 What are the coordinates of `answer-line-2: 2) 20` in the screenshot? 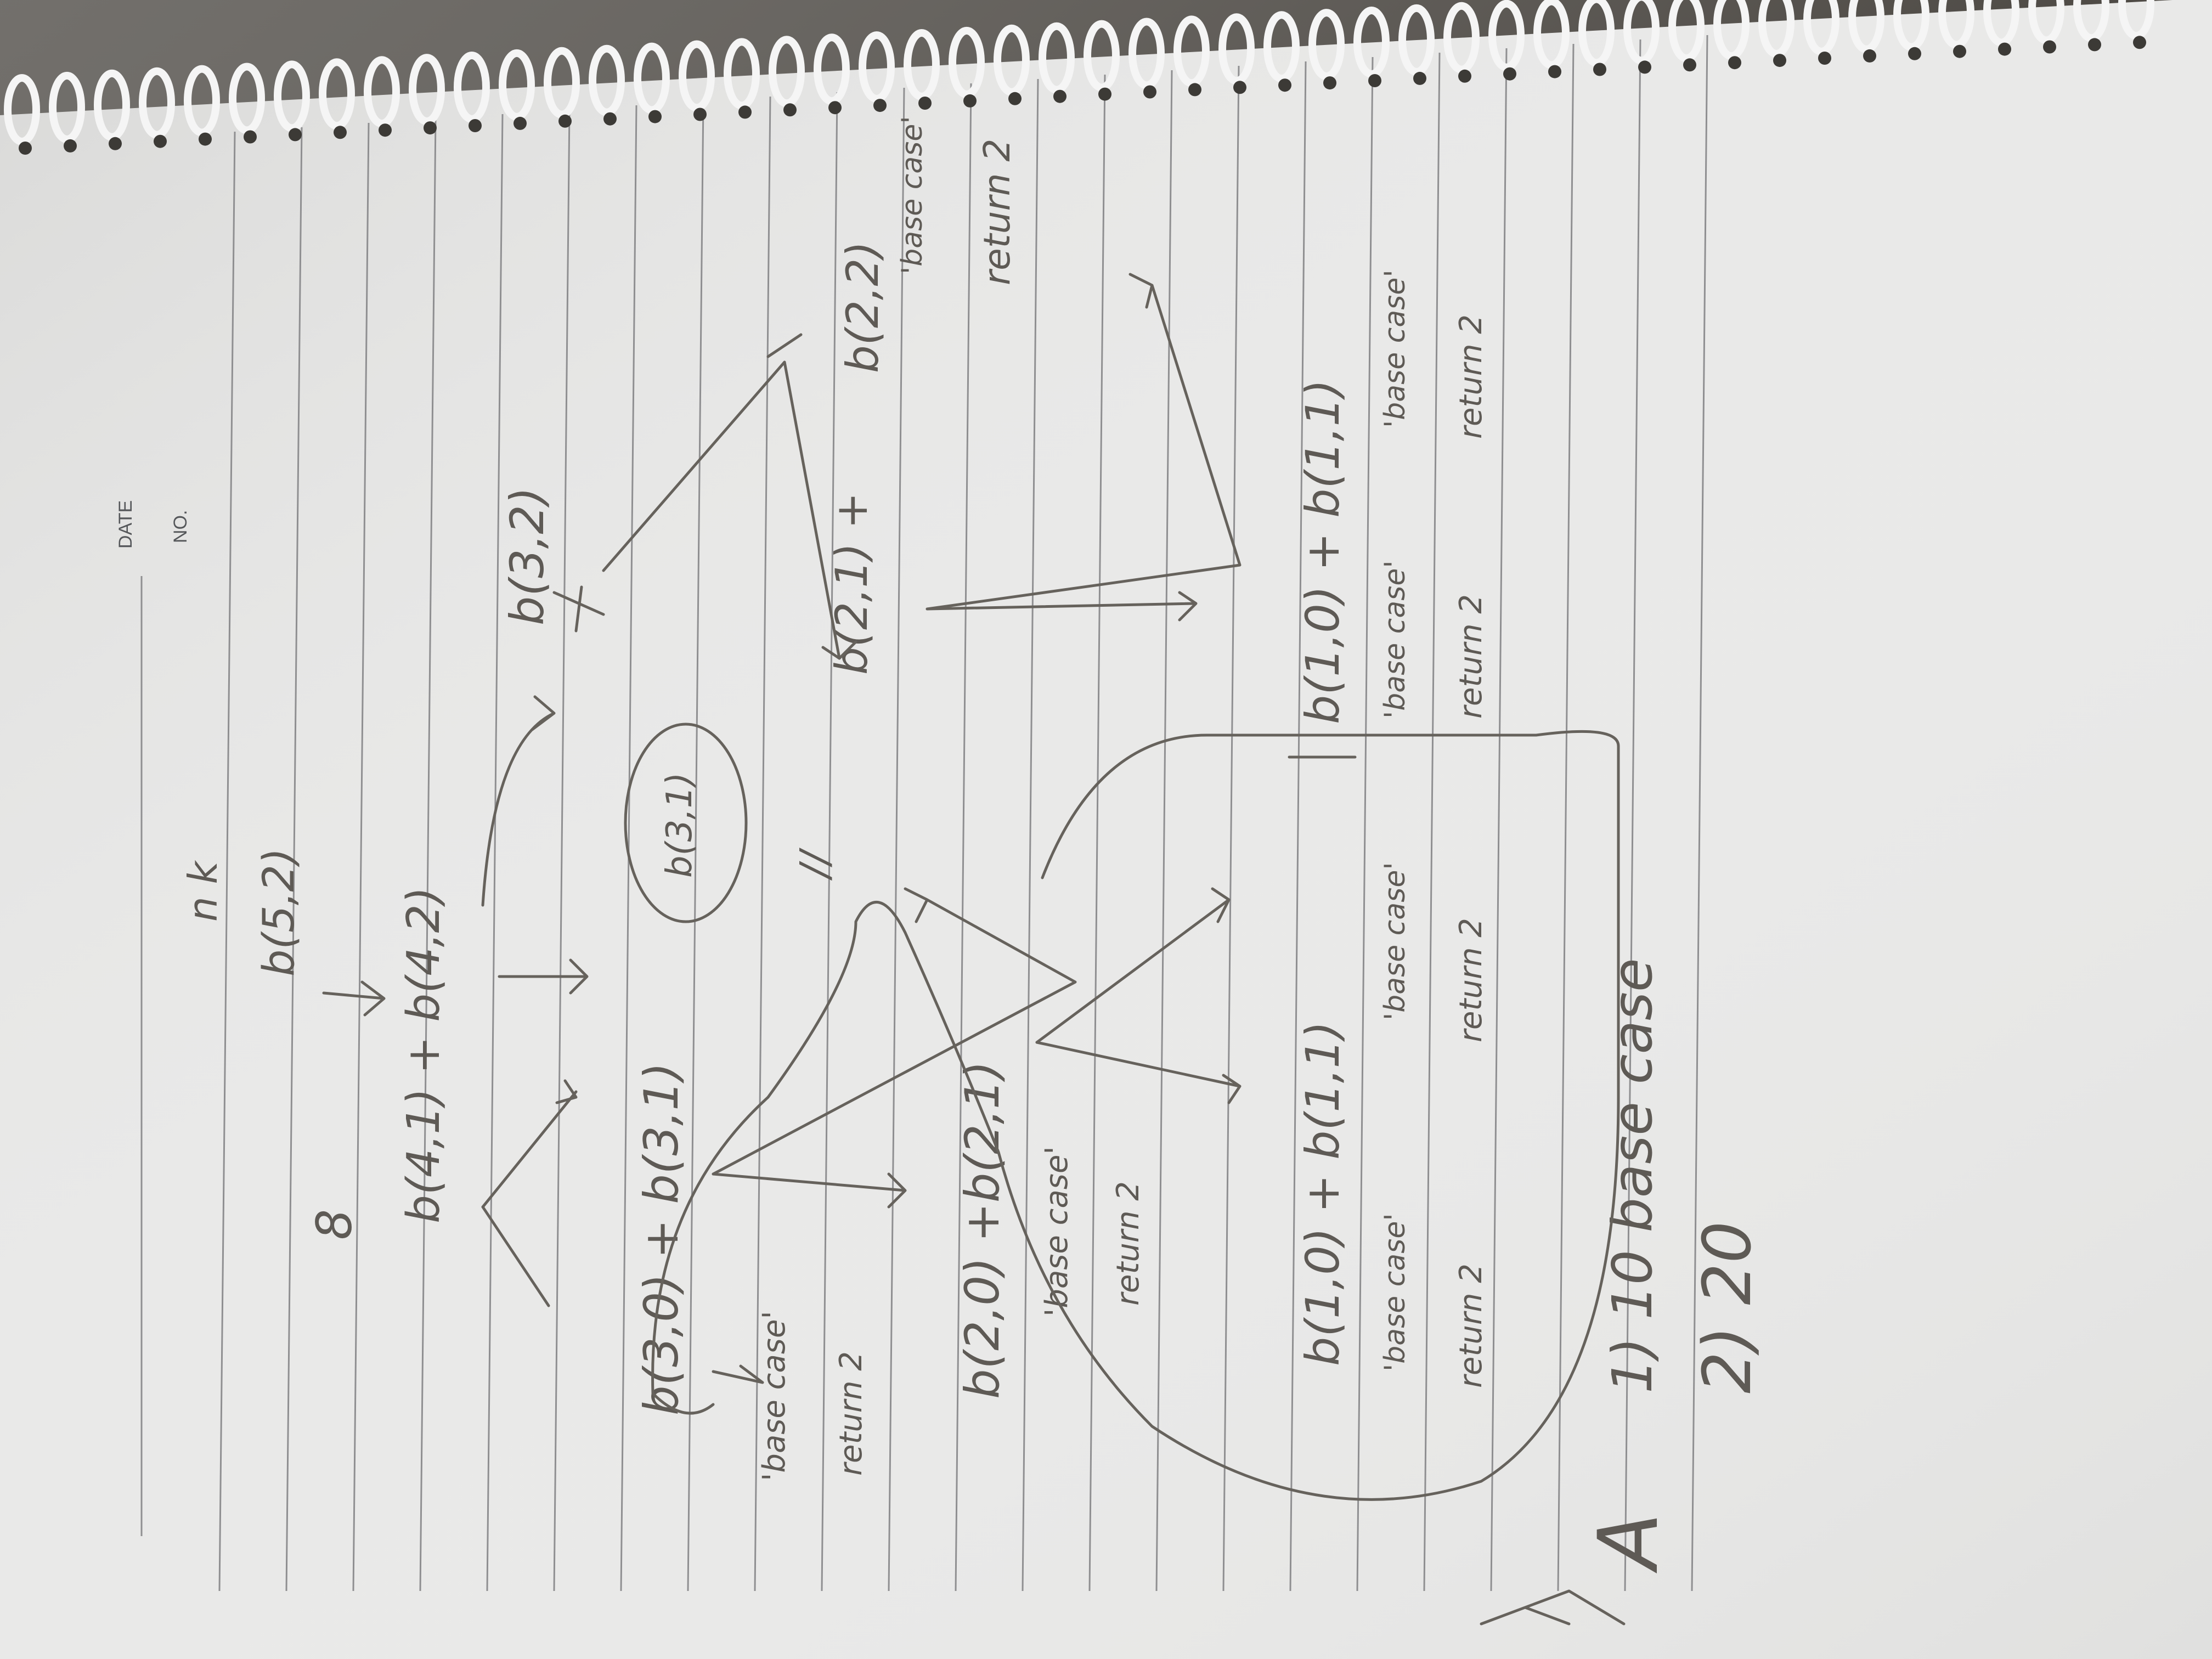 It's located at (1728, 1307).